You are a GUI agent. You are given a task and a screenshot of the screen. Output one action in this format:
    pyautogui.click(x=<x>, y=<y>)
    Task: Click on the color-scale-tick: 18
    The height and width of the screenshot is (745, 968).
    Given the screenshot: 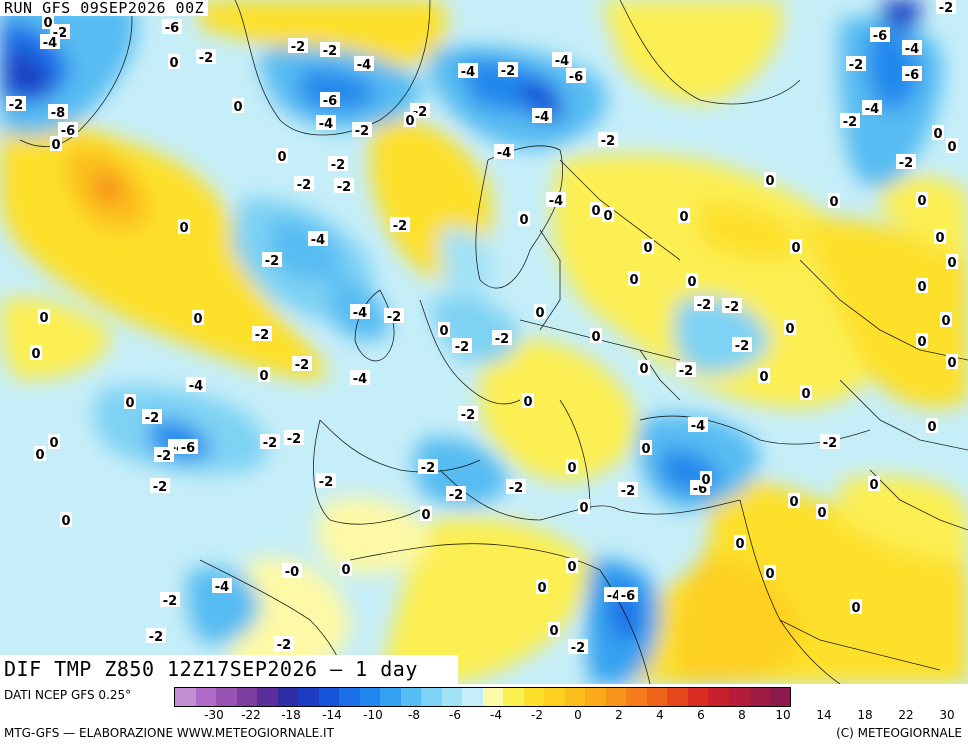 What is the action you would take?
    pyautogui.click(x=865, y=715)
    